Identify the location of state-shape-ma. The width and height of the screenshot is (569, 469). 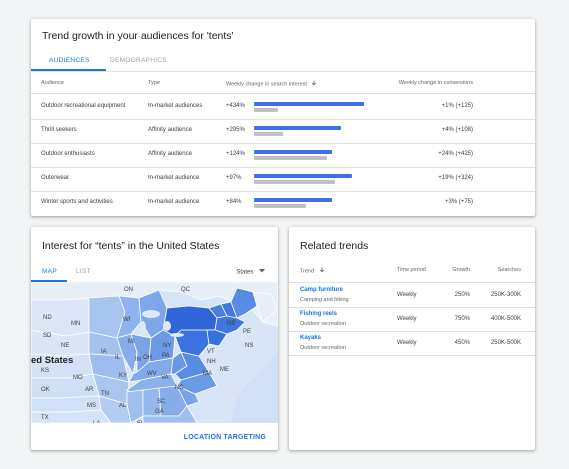
(230, 325).